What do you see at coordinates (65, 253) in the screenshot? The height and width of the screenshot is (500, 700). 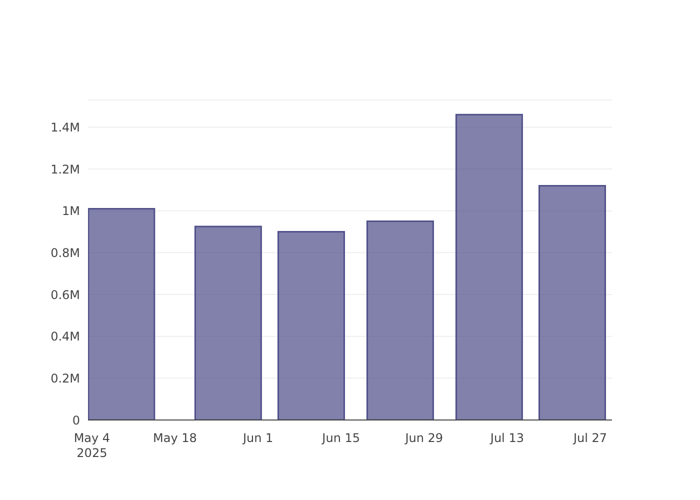 I see `y-tick-label: 0.8M` at bounding box center [65, 253].